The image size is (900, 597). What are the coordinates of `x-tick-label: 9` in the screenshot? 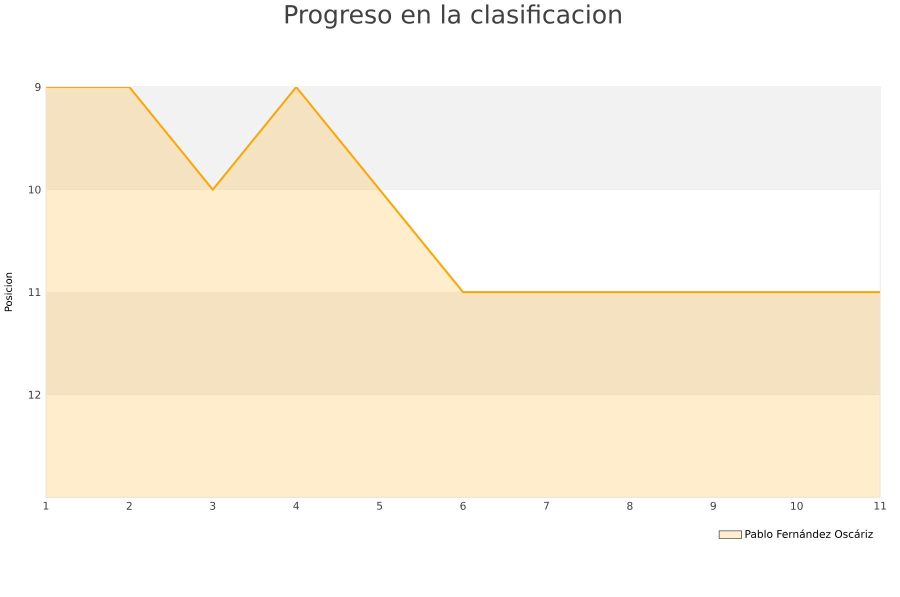 It's located at (713, 506).